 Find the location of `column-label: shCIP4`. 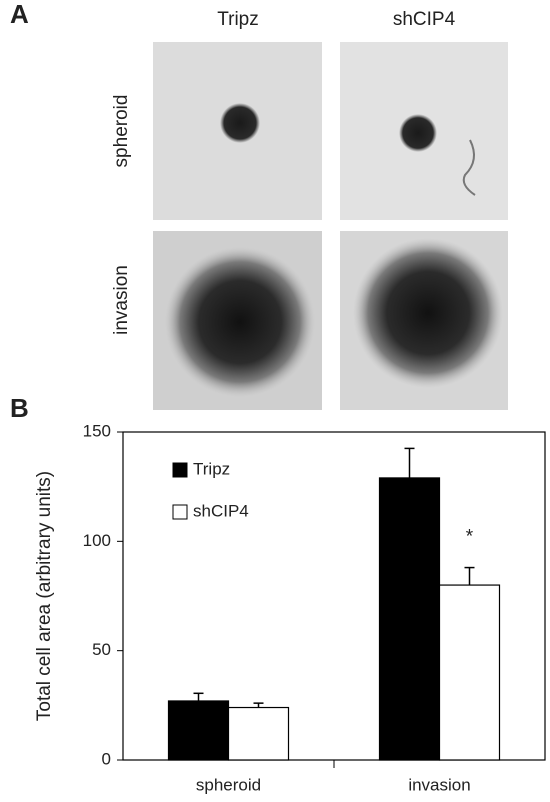

column-label: shCIP4 is located at coordinates (424, 19).